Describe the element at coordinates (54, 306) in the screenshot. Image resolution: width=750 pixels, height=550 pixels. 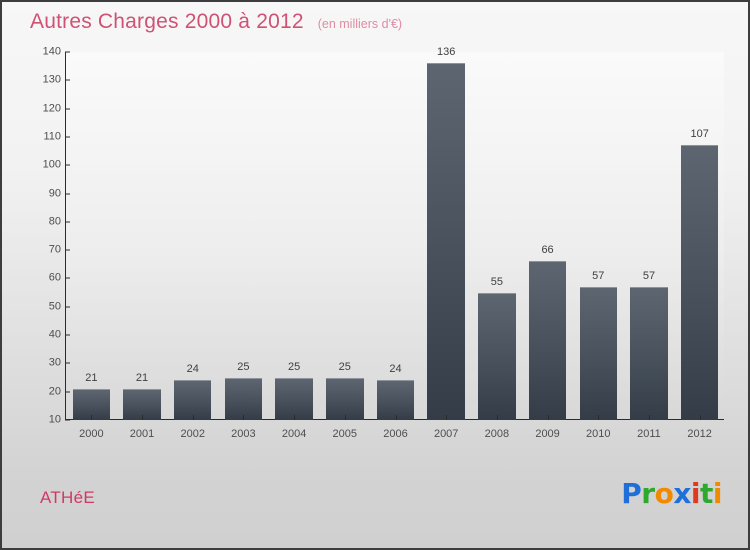
I see `y-tick-label: 50` at that location.